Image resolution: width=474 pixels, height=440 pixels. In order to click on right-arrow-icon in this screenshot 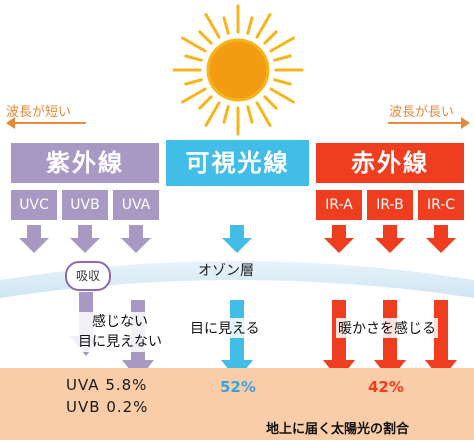, I will do `click(429, 123)`.